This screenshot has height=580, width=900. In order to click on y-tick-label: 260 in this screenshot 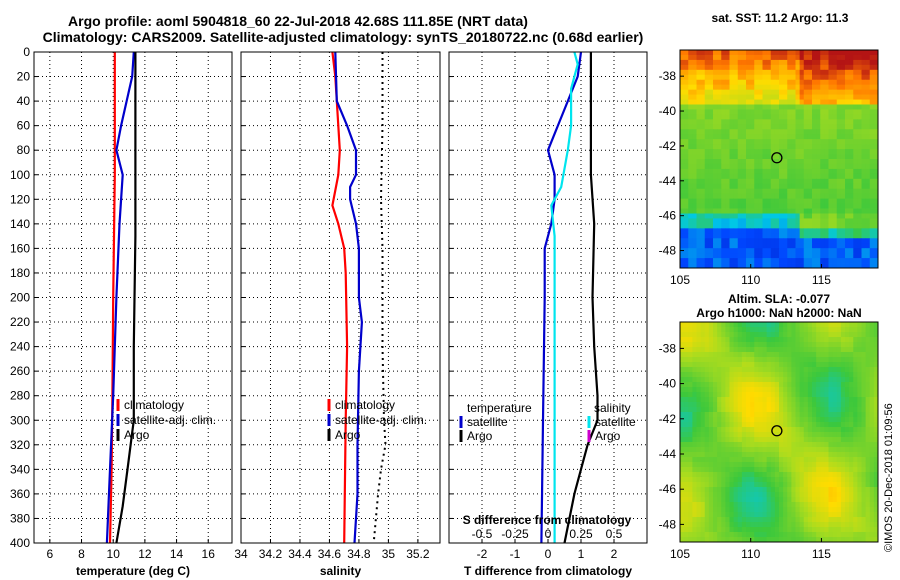, I will do `click(20, 371)`.